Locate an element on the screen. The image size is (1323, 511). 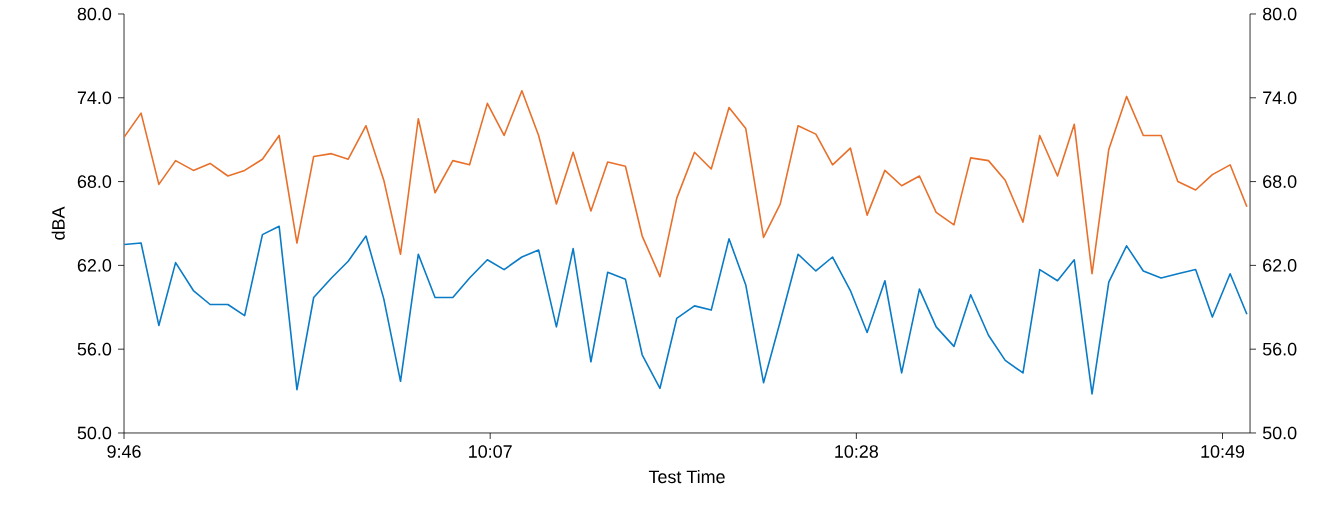
y2-tick-label: 74.0 is located at coordinates (1280, 98).